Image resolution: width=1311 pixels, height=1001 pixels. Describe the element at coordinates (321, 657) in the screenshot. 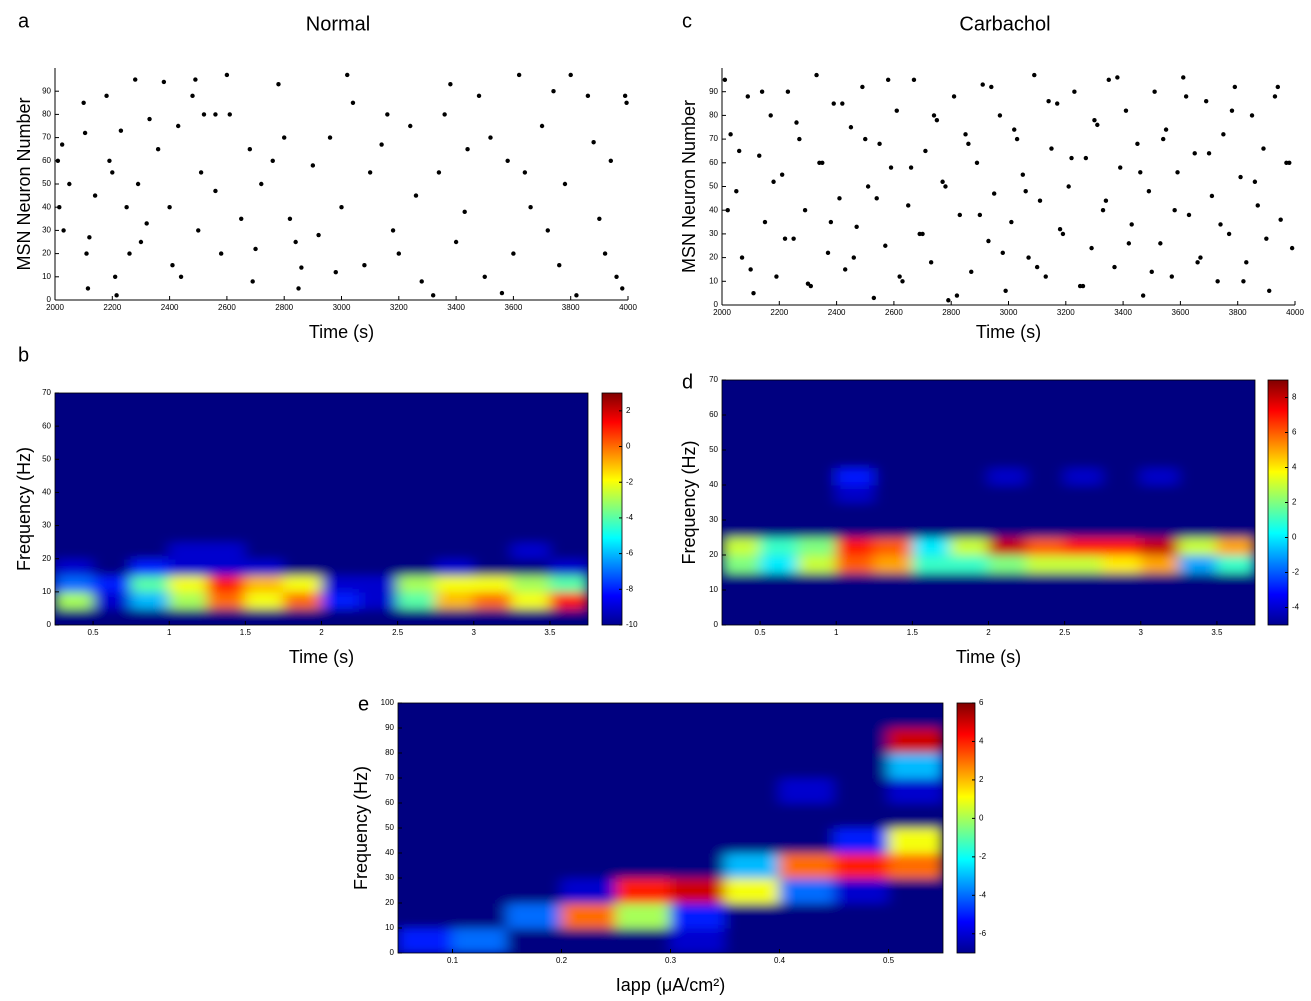

I see `x-axis-label: Time (s)` at that location.